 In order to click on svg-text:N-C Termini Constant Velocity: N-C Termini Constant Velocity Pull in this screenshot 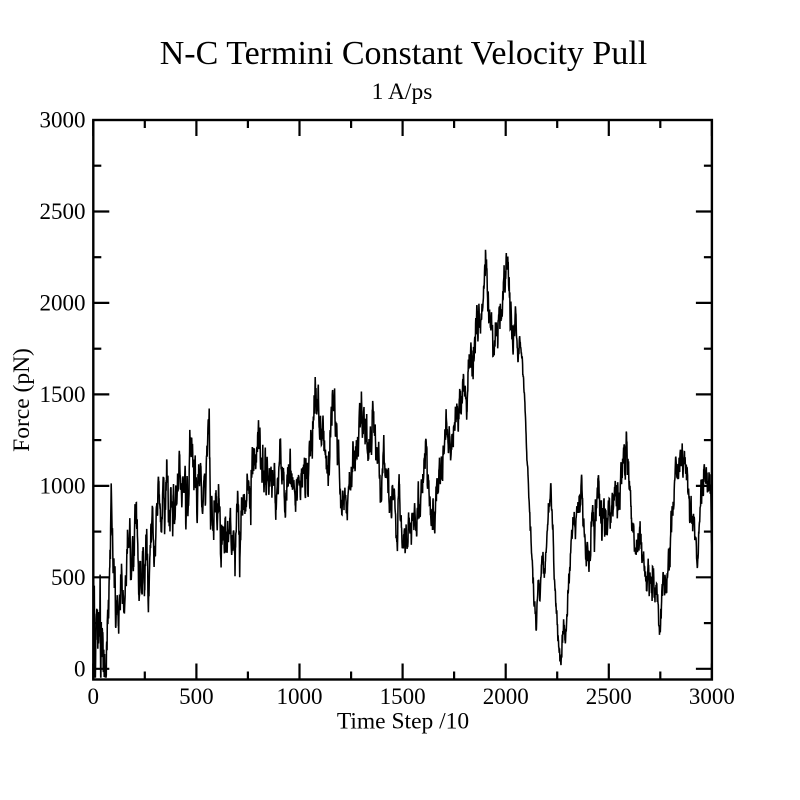, I will do `click(403, 53)`.